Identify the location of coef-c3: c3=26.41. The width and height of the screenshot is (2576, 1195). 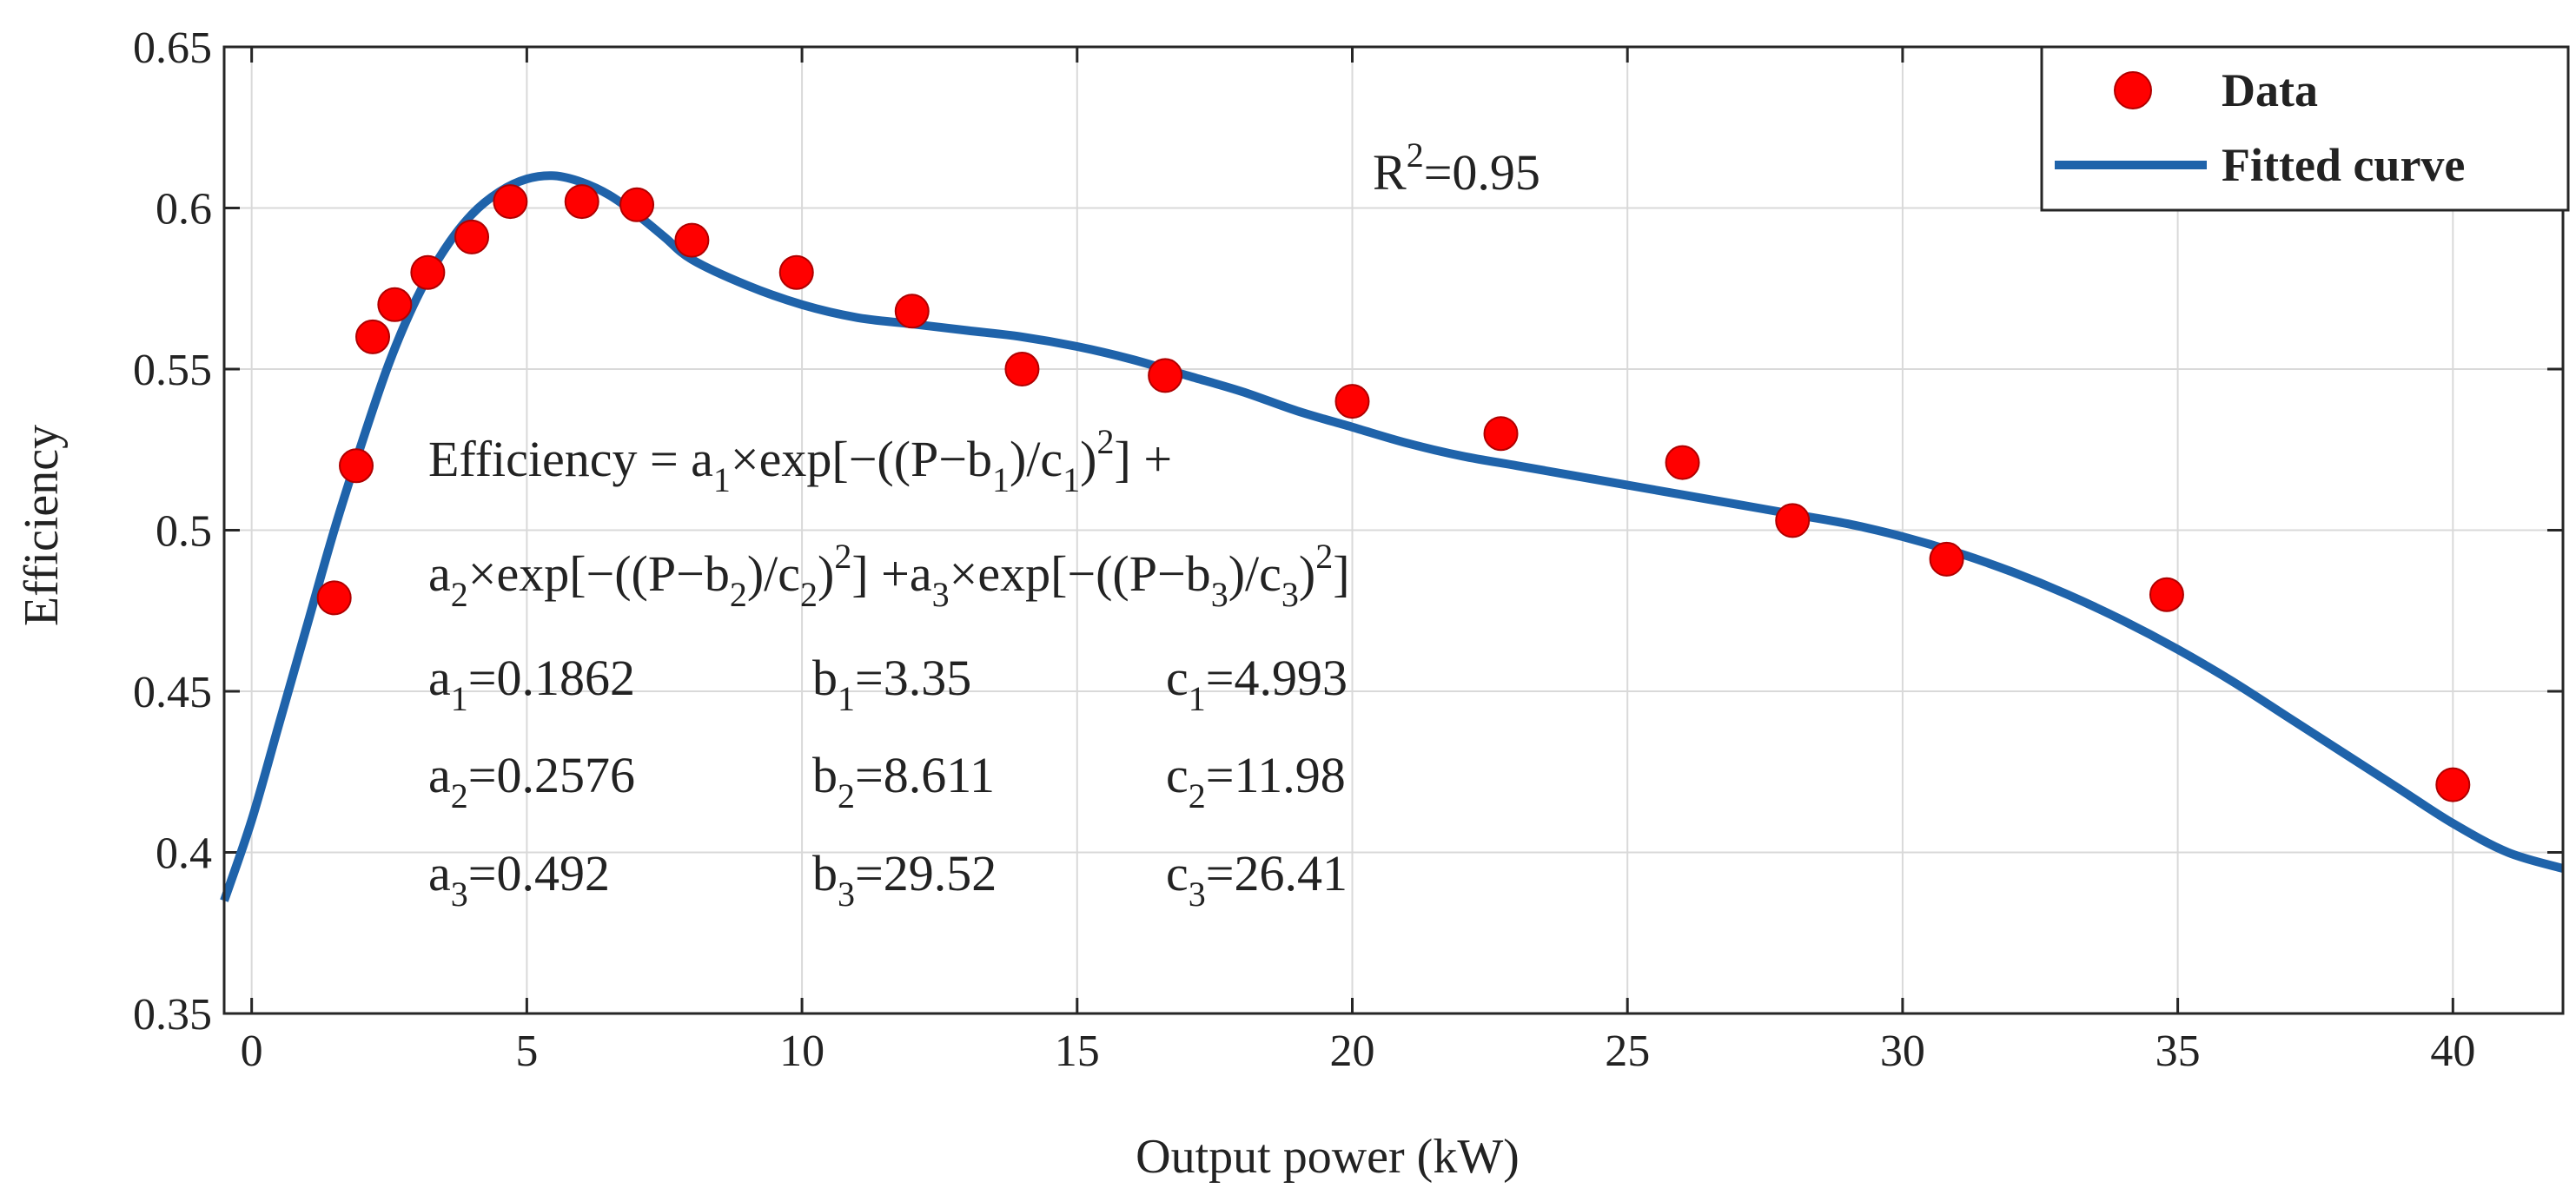
(1257, 880).